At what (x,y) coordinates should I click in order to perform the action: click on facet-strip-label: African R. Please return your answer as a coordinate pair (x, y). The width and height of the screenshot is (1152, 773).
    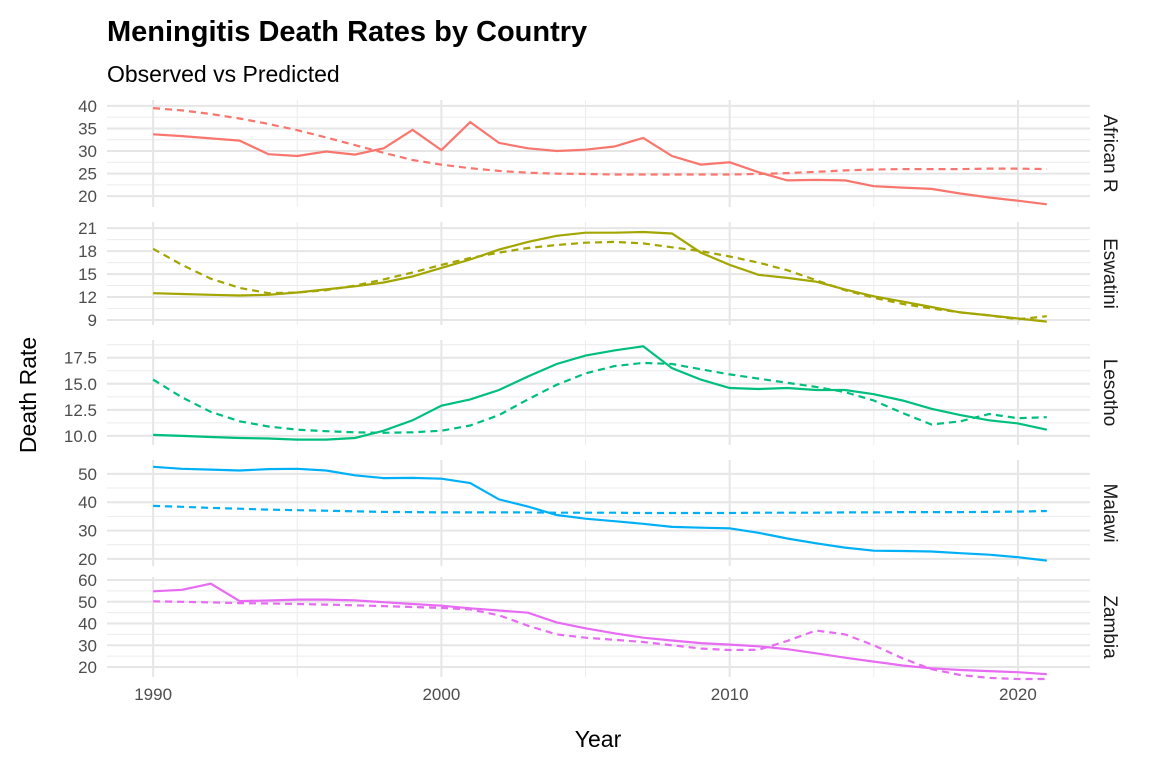
    Looking at the image, I should click on (1109, 153).